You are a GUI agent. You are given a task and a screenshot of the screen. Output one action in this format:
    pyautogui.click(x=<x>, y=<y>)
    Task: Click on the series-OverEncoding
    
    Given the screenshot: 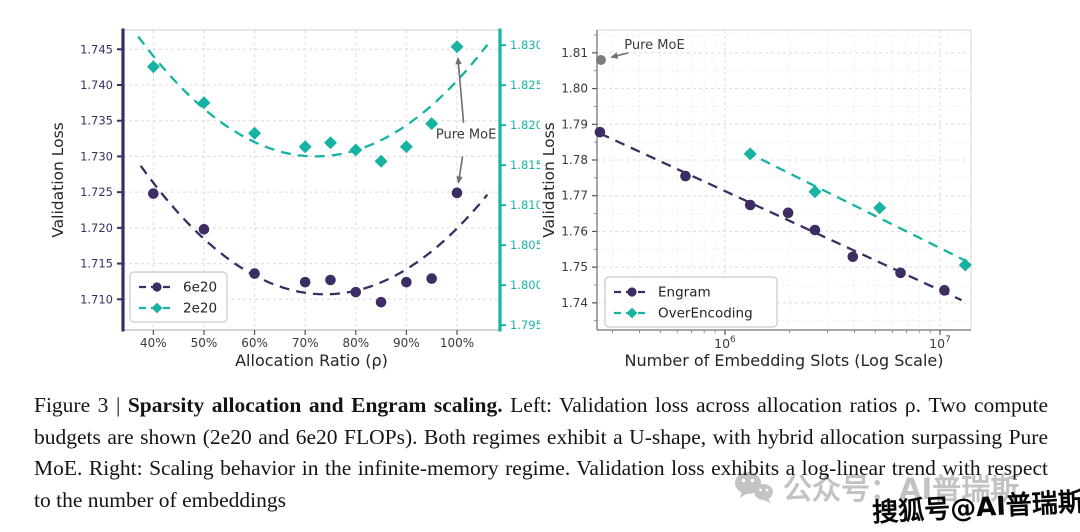 What is the action you would take?
    pyautogui.click(x=857, y=209)
    